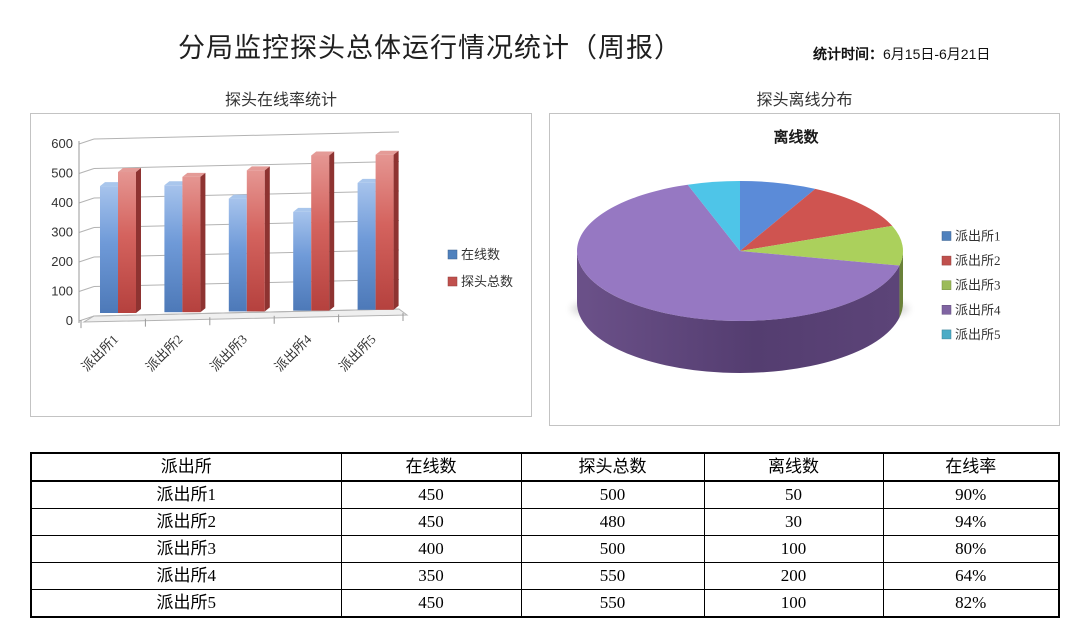 This screenshot has width=1089, height=644. I want to click on y-axis-tick-label: 400, so click(62, 202).